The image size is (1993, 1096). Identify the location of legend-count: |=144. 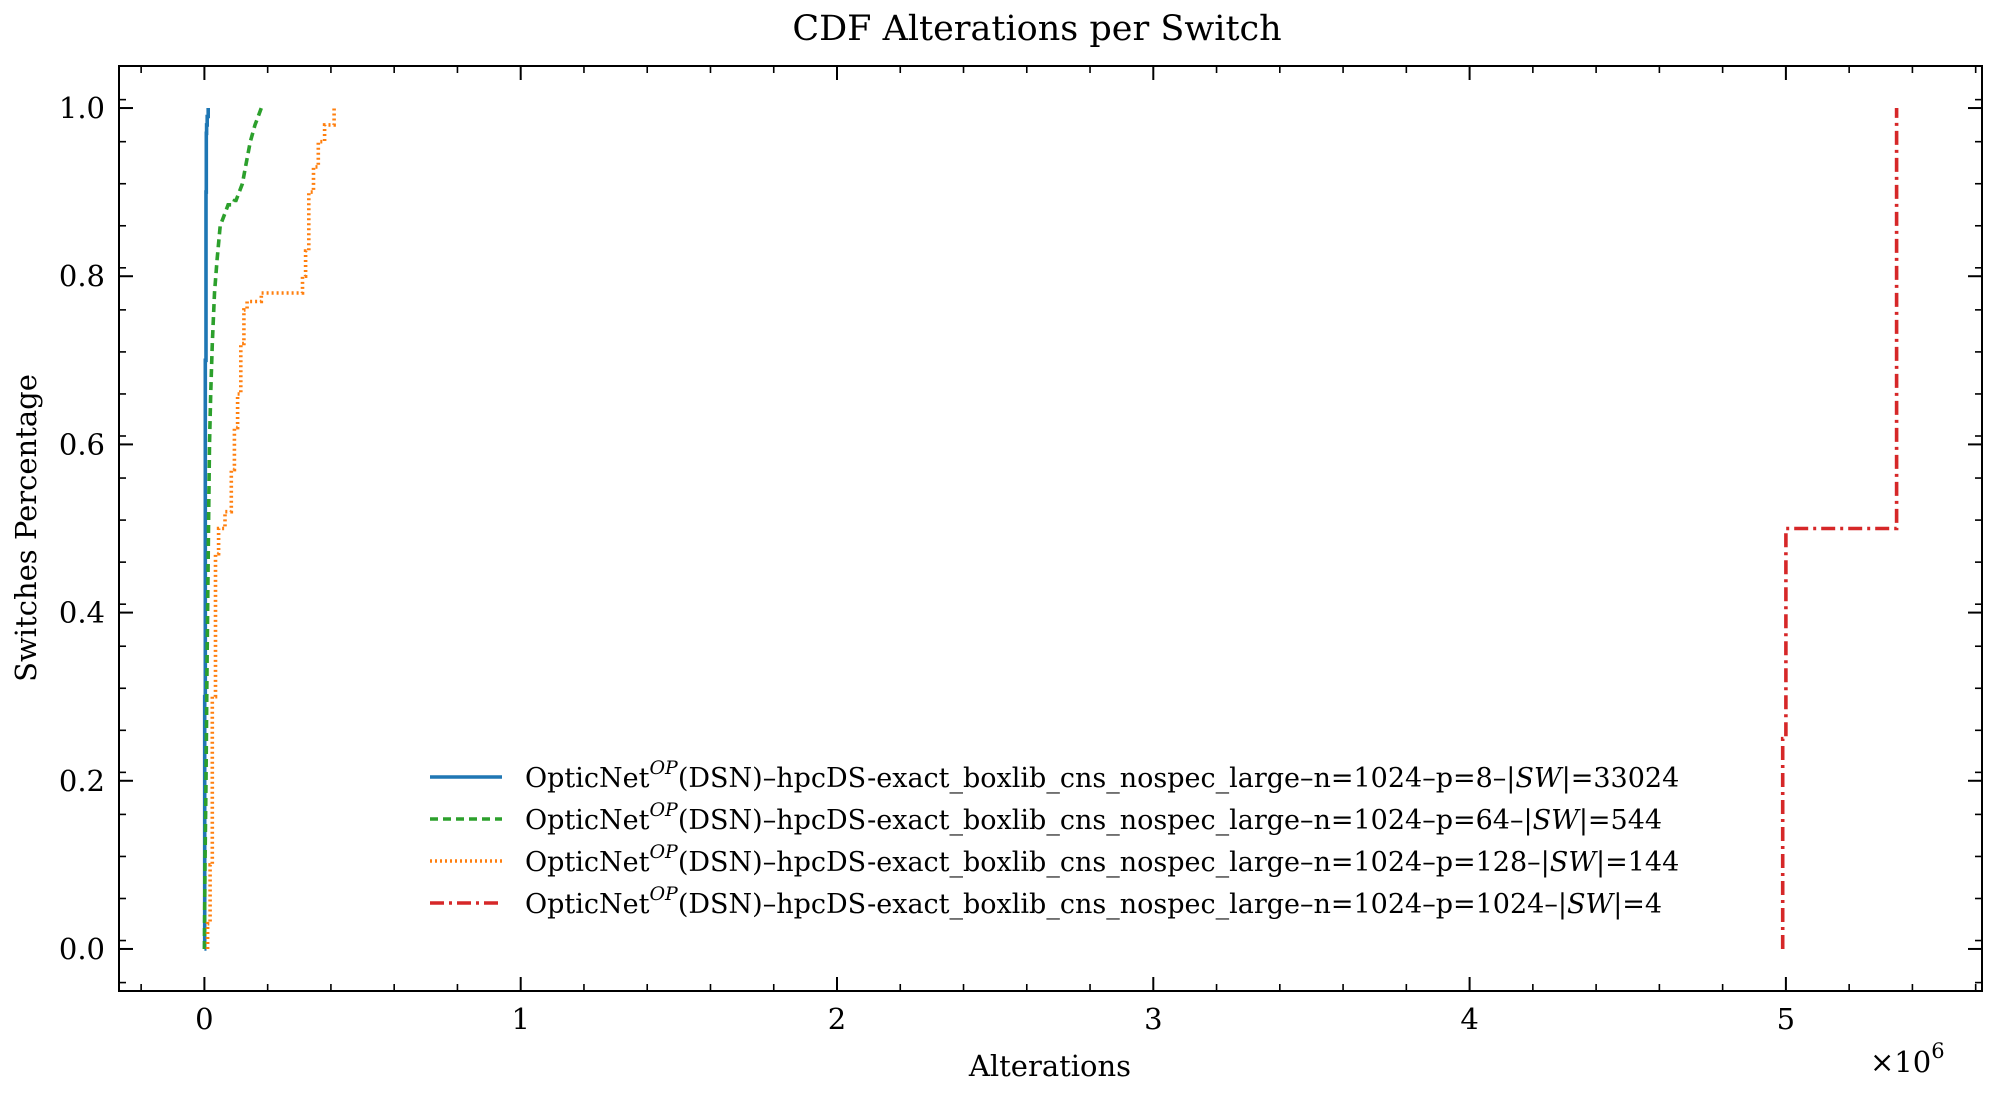
(1637, 862).